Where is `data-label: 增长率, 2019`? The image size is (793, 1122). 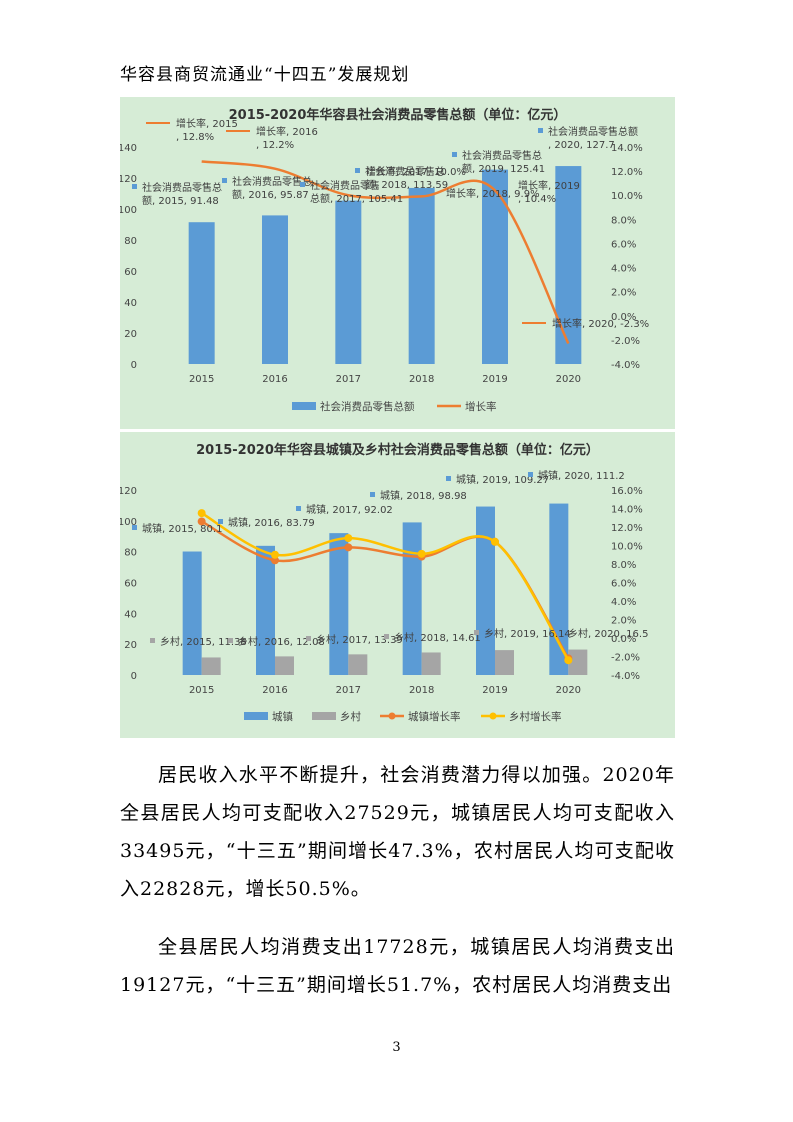 data-label: 增长率, 2019 is located at coordinates (549, 185).